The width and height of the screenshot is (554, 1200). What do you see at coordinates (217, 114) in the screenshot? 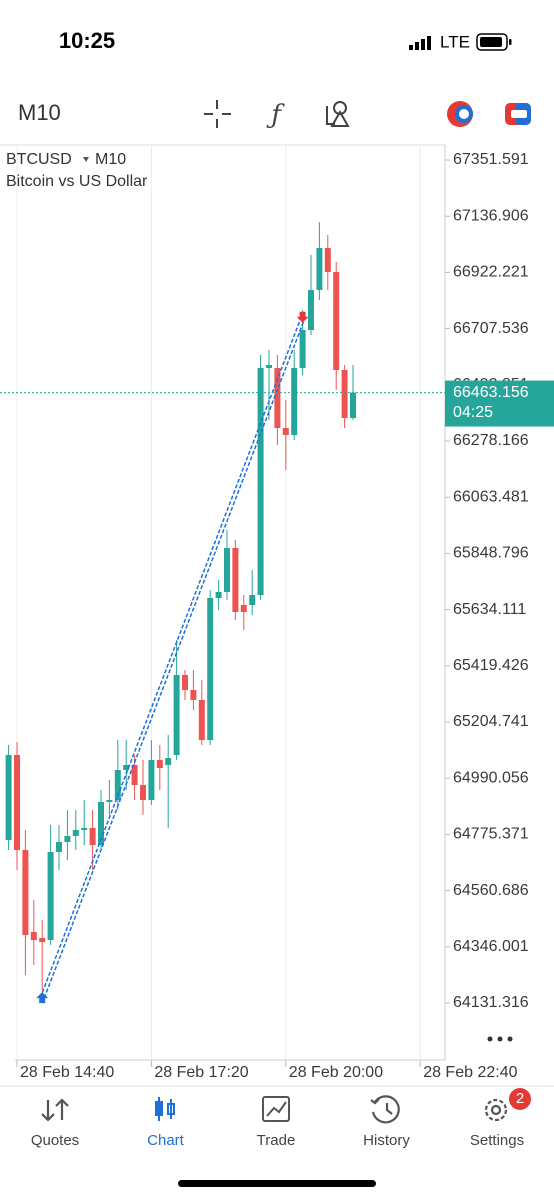
I see `crosshair-button` at bounding box center [217, 114].